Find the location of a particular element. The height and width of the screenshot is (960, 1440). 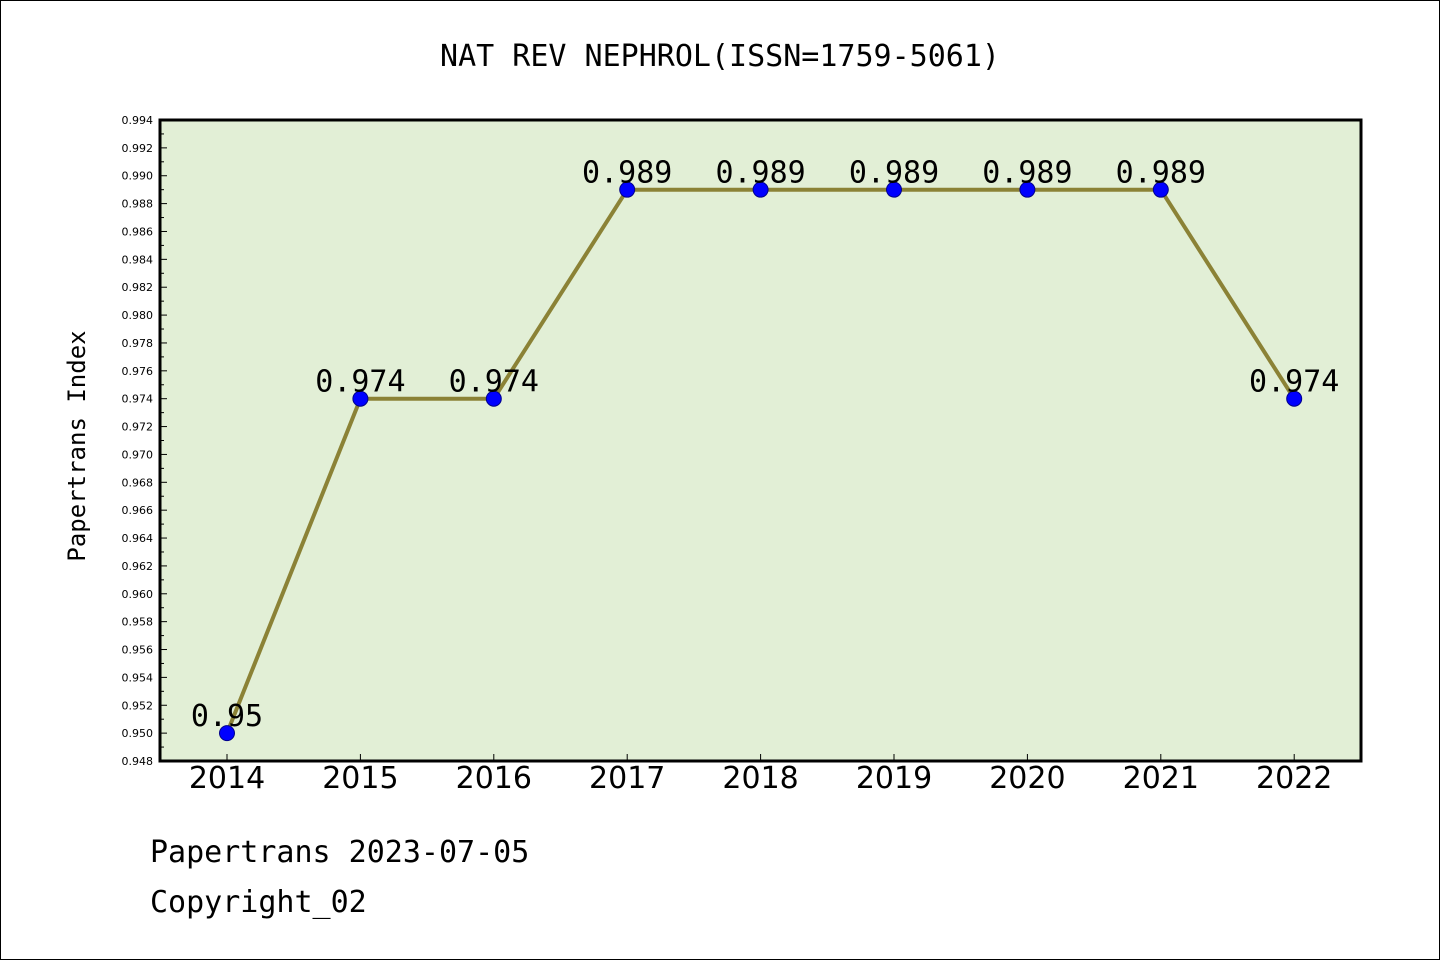

y-tick-label: 0.952 is located at coordinates (138, 705).